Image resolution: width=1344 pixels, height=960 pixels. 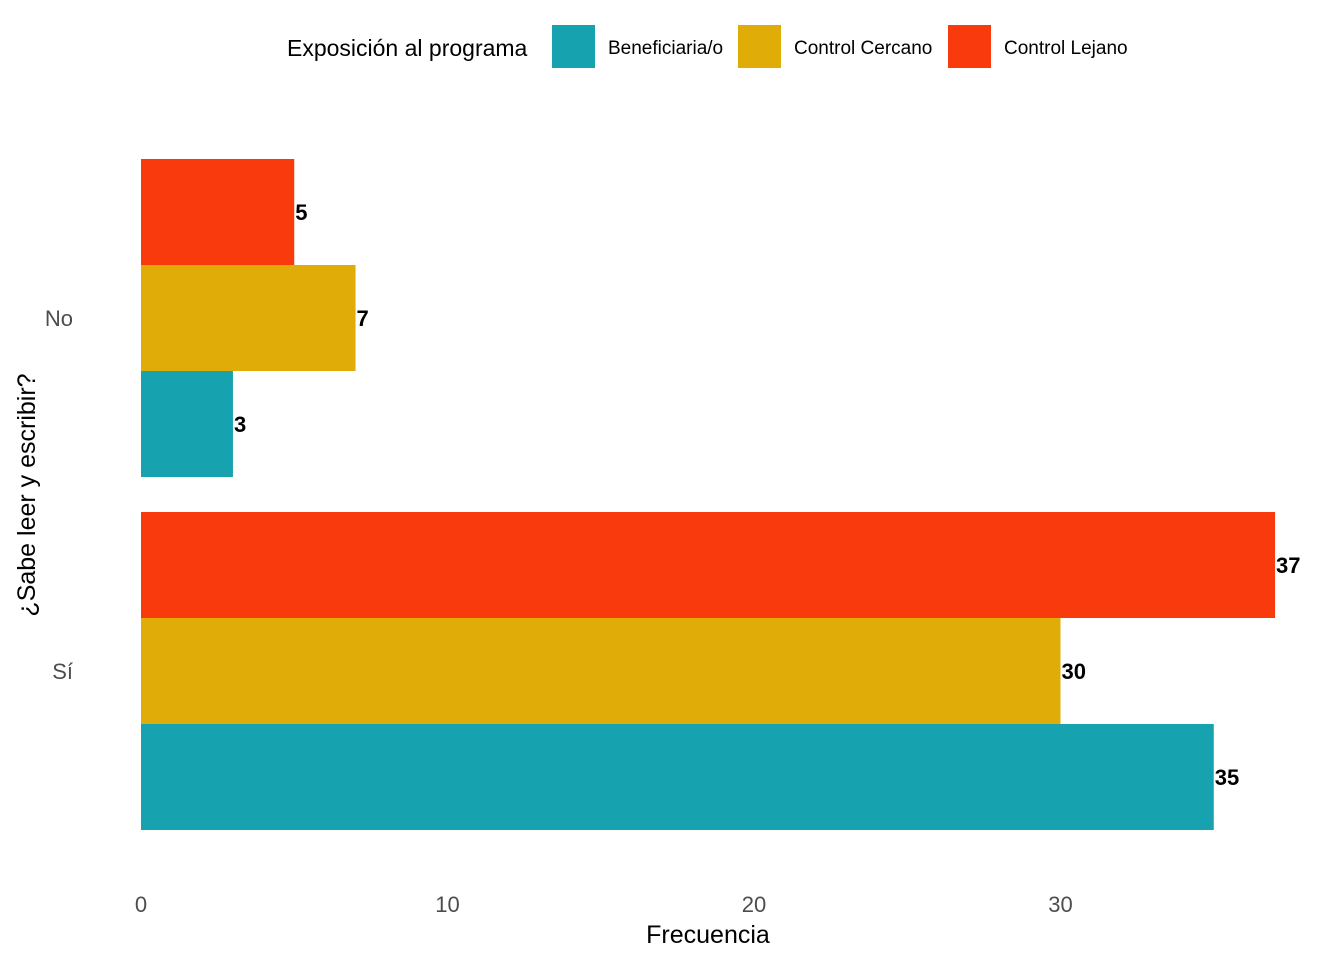 What do you see at coordinates (1066, 48) in the screenshot?
I see `legend-label-control-lejano: Control Lejano` at bounding box center [1066, 48].